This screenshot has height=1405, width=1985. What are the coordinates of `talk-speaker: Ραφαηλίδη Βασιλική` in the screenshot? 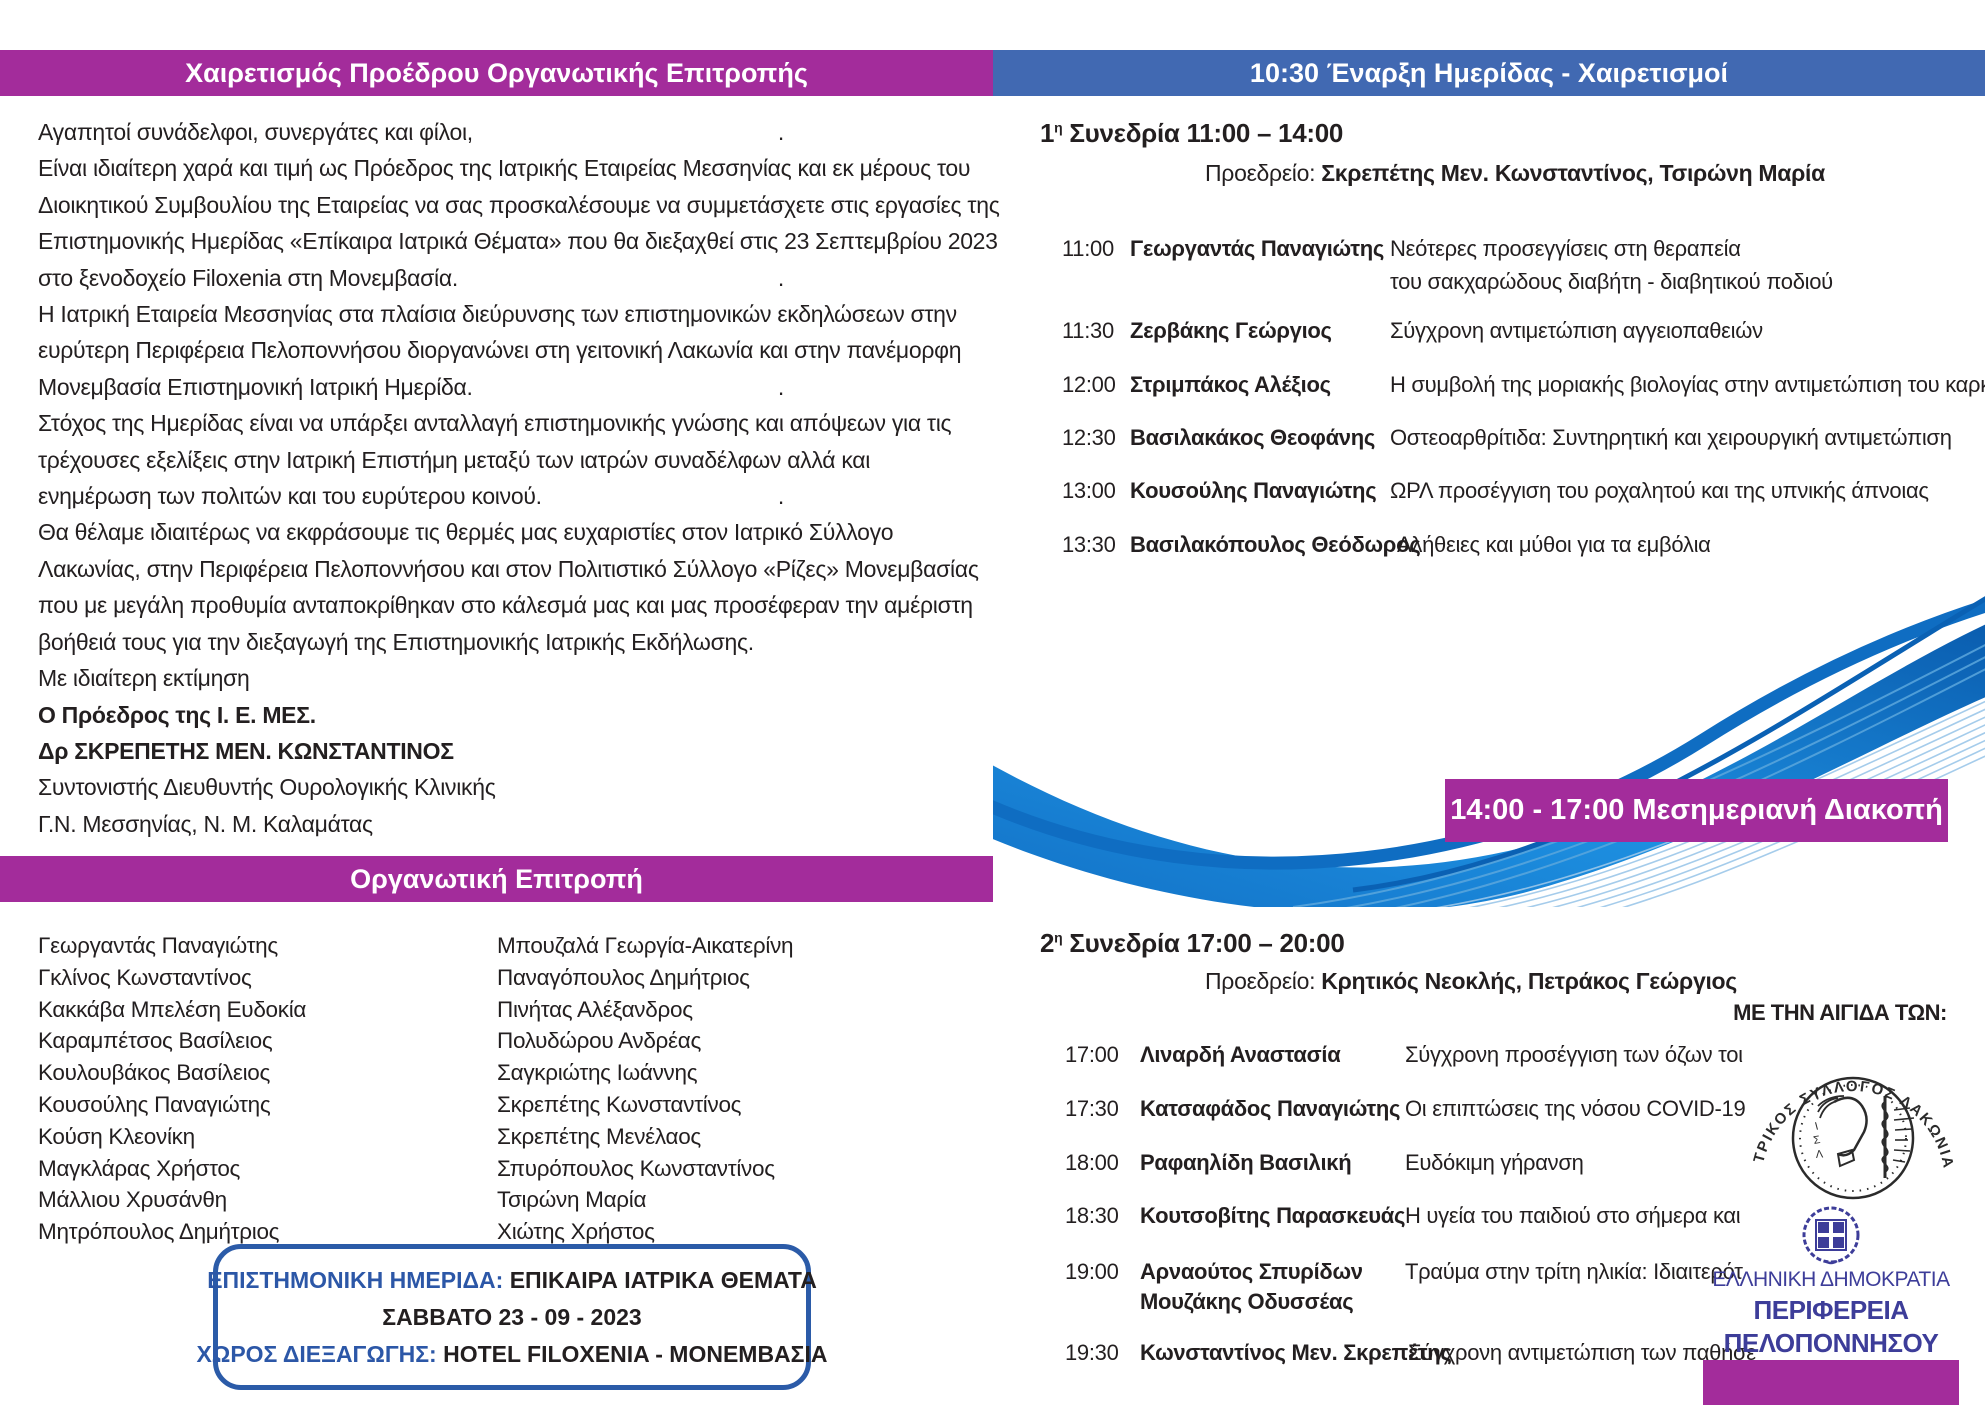 It's located at (1246, 1162).